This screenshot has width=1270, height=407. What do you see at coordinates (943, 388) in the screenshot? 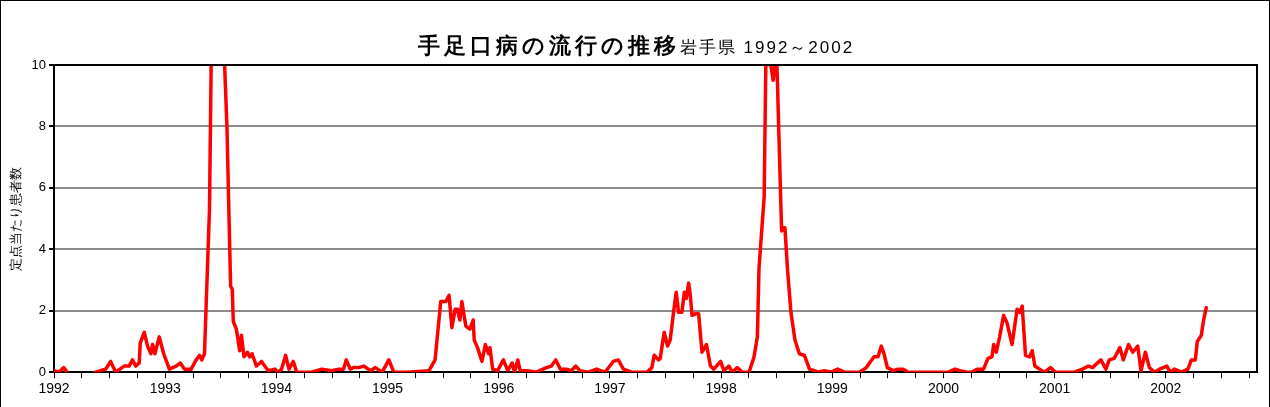
I see `x-tick-label: 2000` at bounding box center [943, 388].